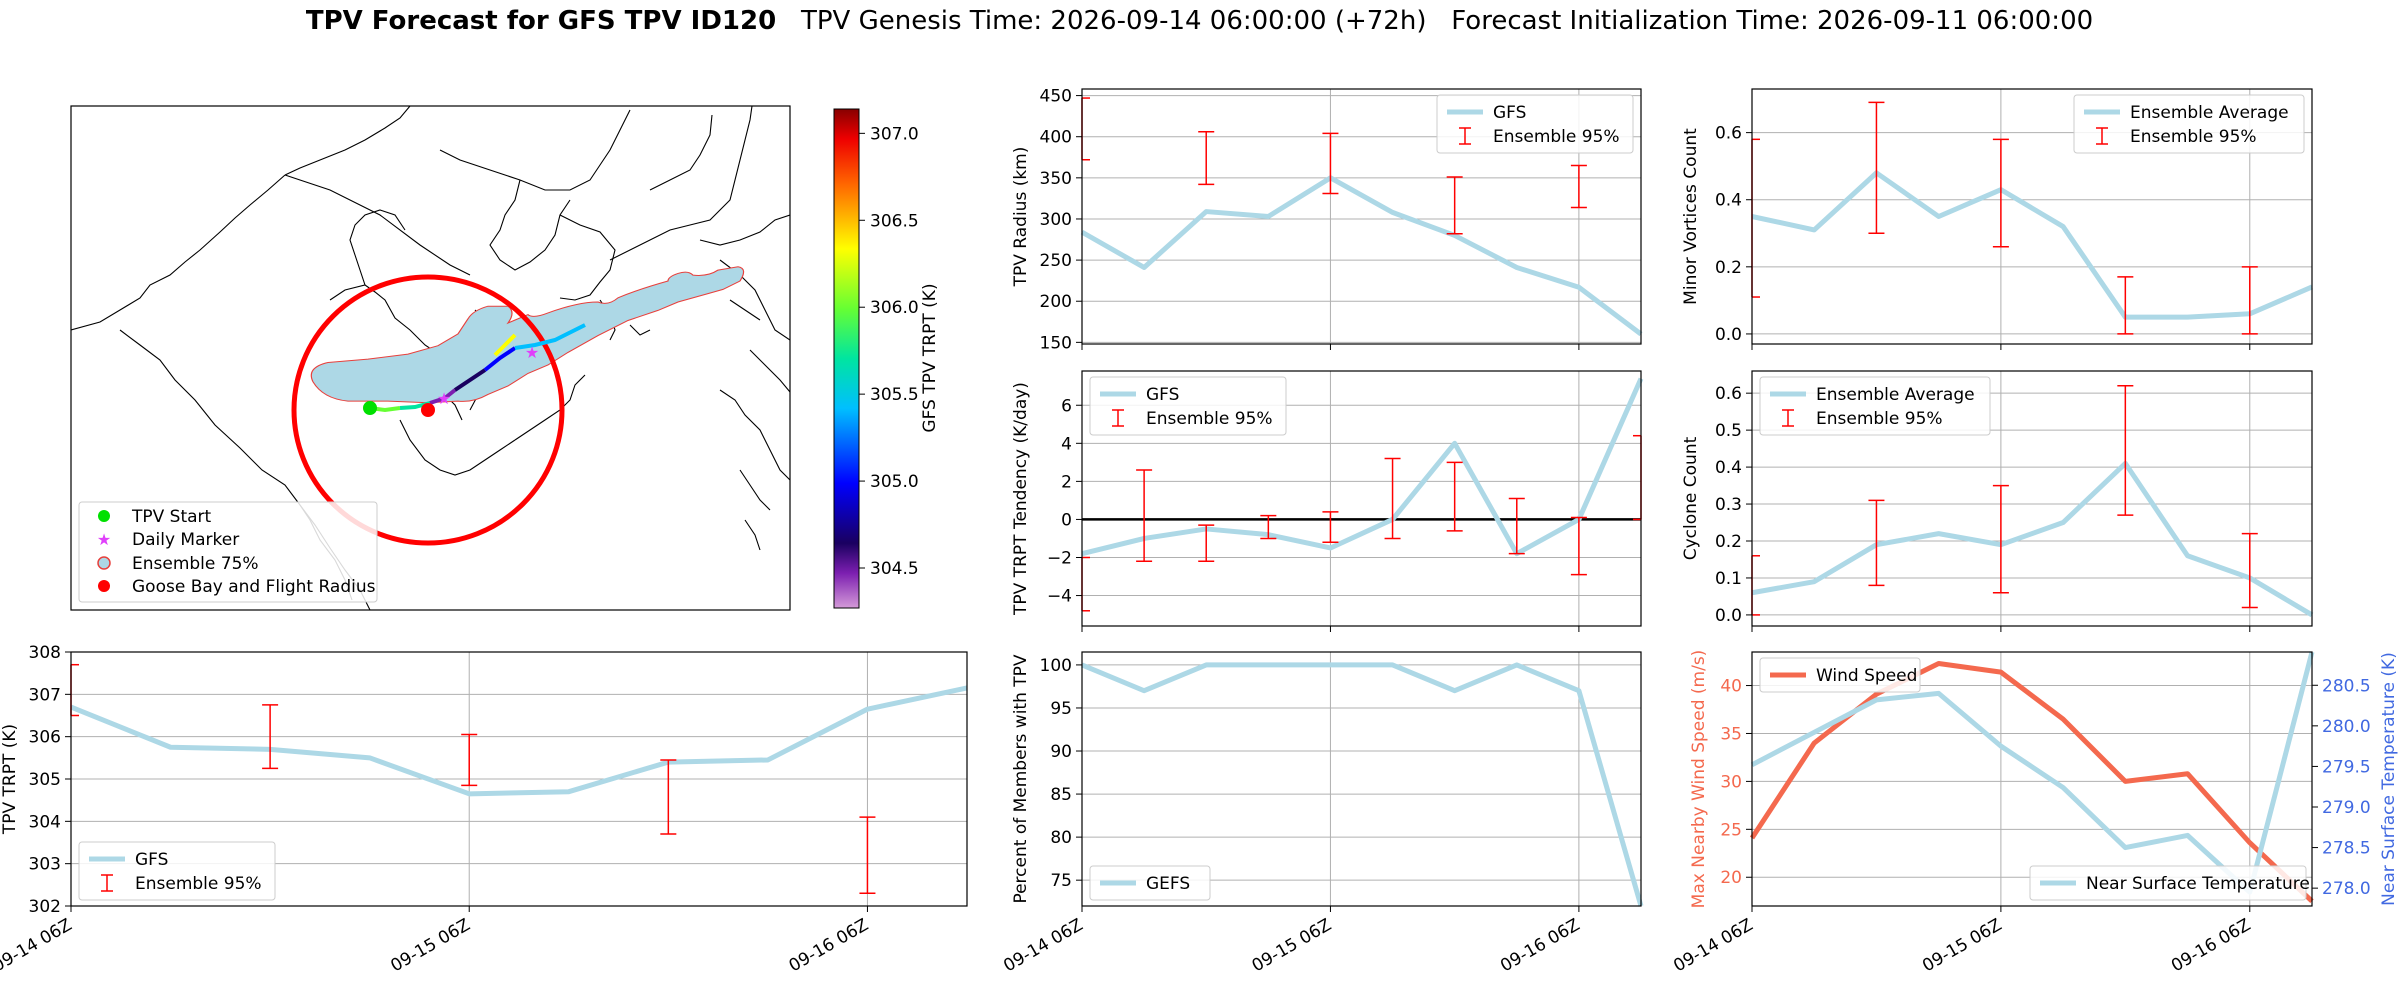 This screenshot has height=982, width=2399. What do you see at coordinates (45, 695) in the screenshot?
I see `trpt-ytick-label: 307` at bounding box center [45, 695].